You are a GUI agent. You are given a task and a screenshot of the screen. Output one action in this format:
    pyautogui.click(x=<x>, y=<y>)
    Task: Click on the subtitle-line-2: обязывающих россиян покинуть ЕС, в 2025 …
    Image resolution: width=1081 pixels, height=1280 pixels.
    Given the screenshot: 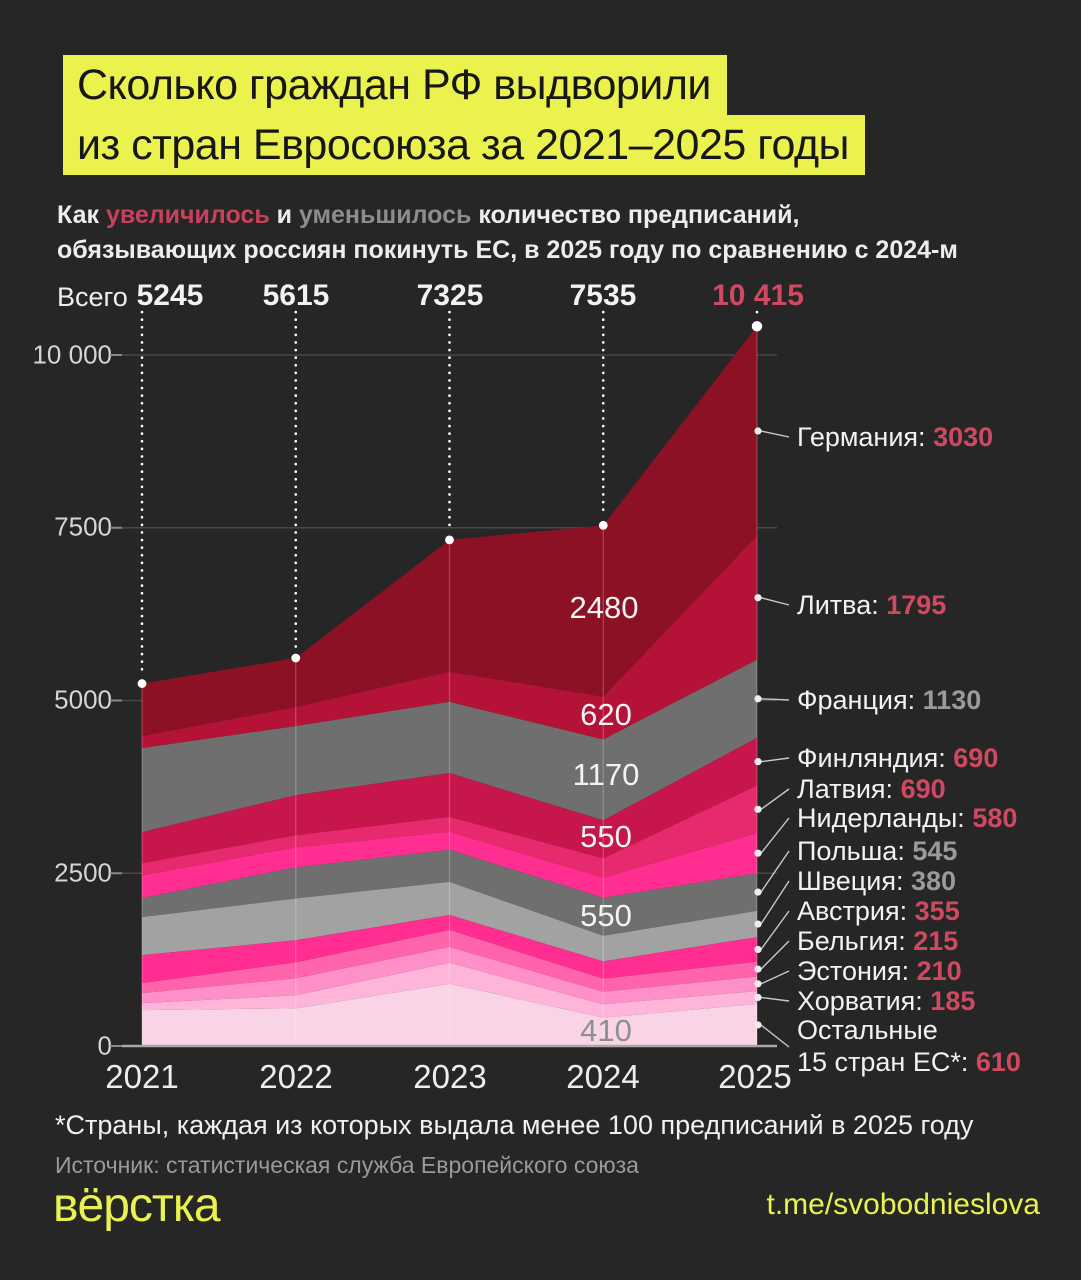 What is the action you would take?
    pyautogui.click(x=507, y=250)
    